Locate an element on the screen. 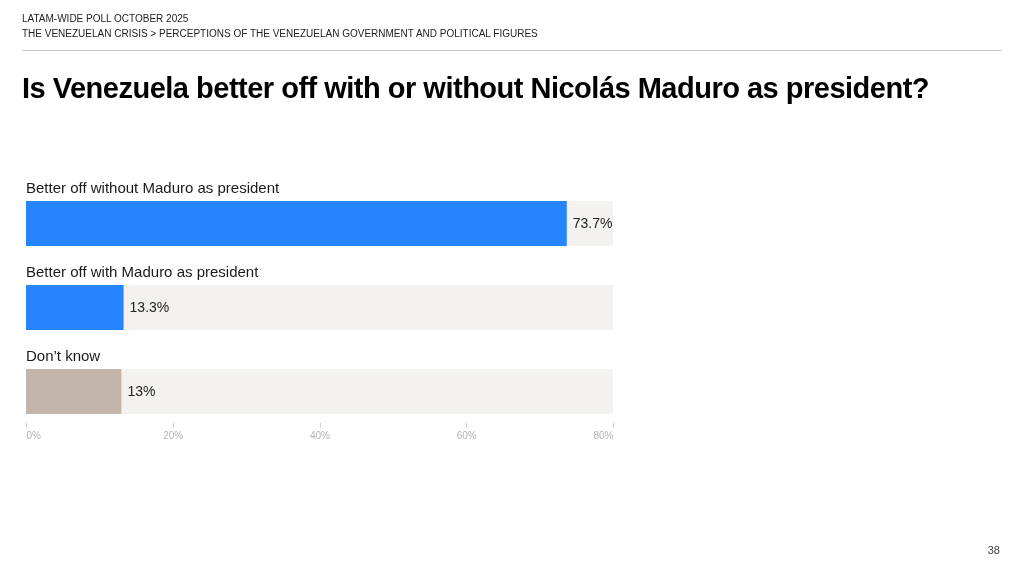 The image size is (1024, 579). data-label: 73.7% is located at coordinates (592, 222).